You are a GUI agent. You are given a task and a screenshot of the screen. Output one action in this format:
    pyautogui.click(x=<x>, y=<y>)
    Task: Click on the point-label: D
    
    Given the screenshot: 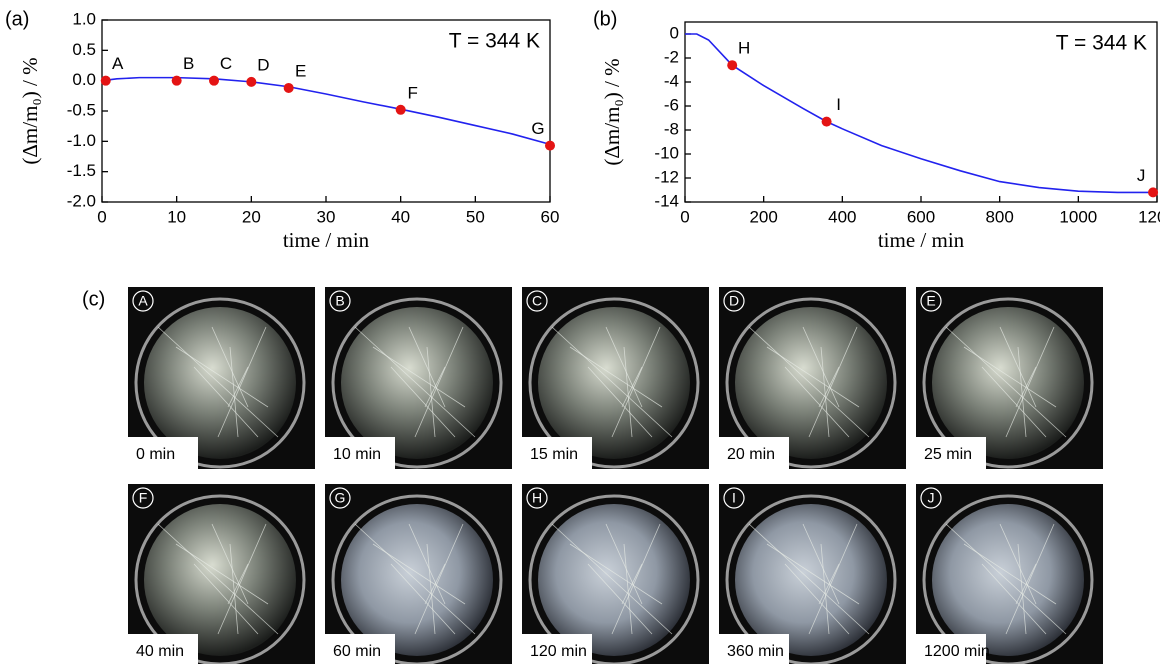 What is the action you would take?
    pyautogui.click(x=263, y=64)
    